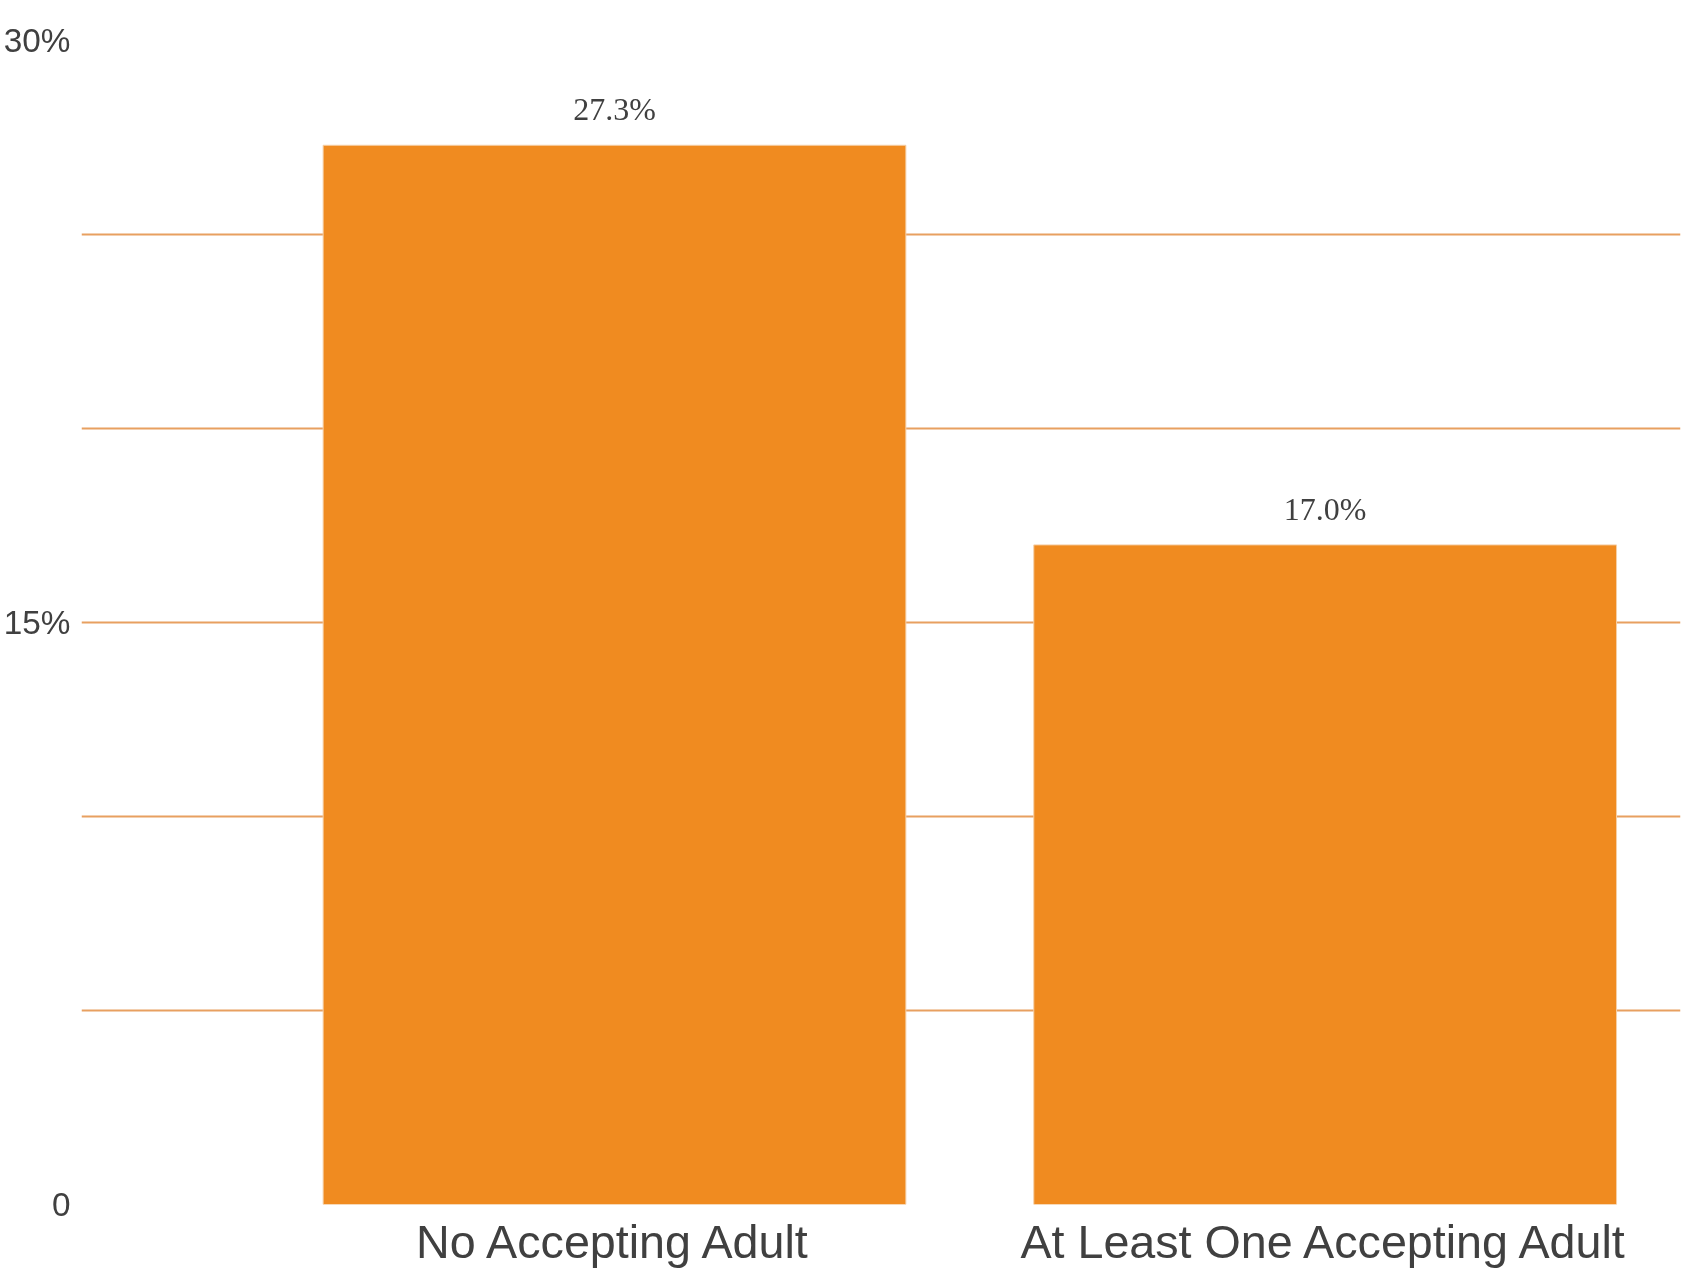 This screenshot has height=1283, width=1700. Describe the element at coordinates (1325, 508) in the screenshot. I see `data-label: 17.0%` at that location.